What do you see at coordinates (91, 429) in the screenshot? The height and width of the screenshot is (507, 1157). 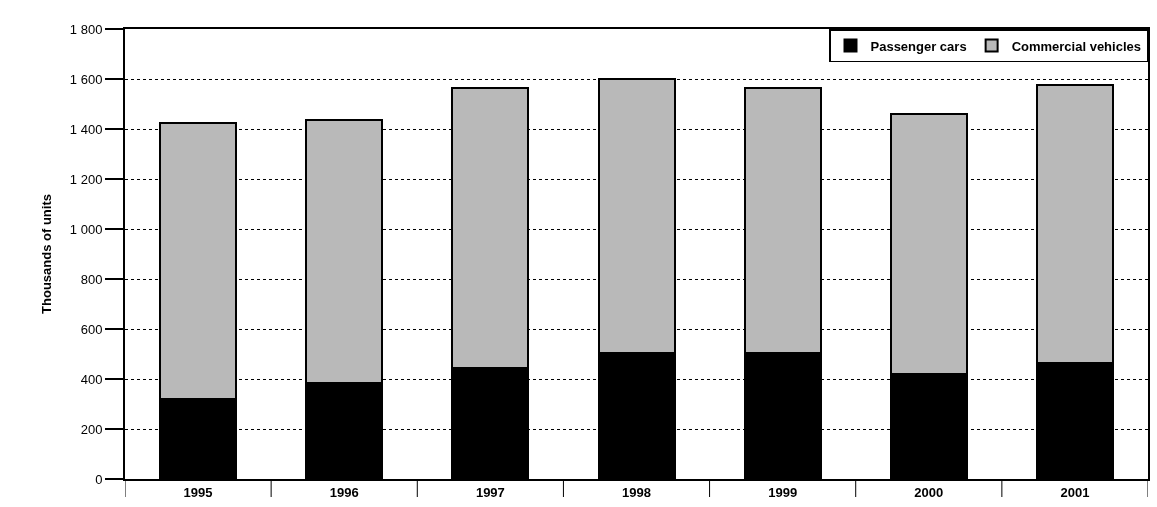 I see `y-tick-label: 200` at bounding box center [91, 429].